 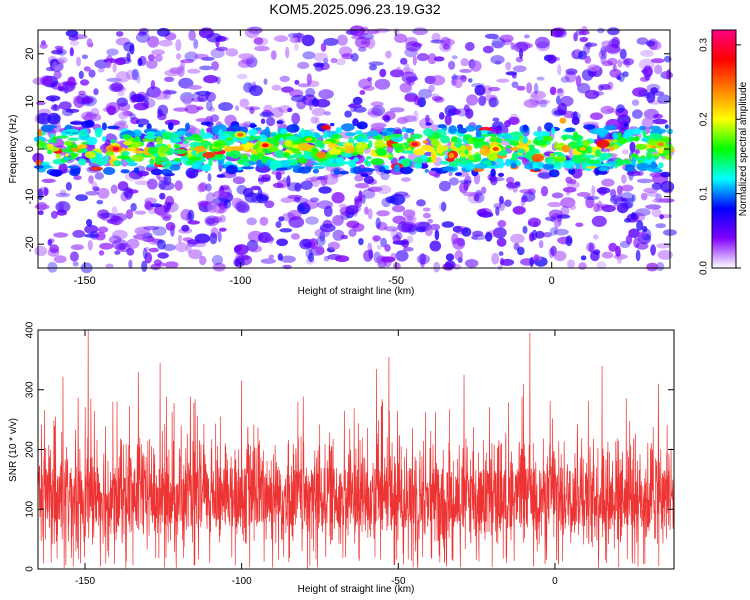 I want to click on spectrogram-x-label: Height of straight line (km), so click(x=356, y=291).